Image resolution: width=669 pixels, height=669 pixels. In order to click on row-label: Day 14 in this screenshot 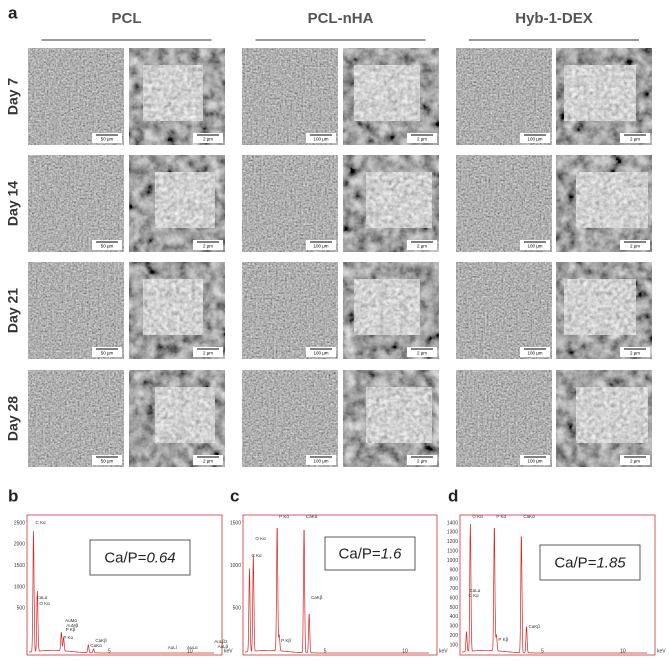, I will do `click(13, 203)`.